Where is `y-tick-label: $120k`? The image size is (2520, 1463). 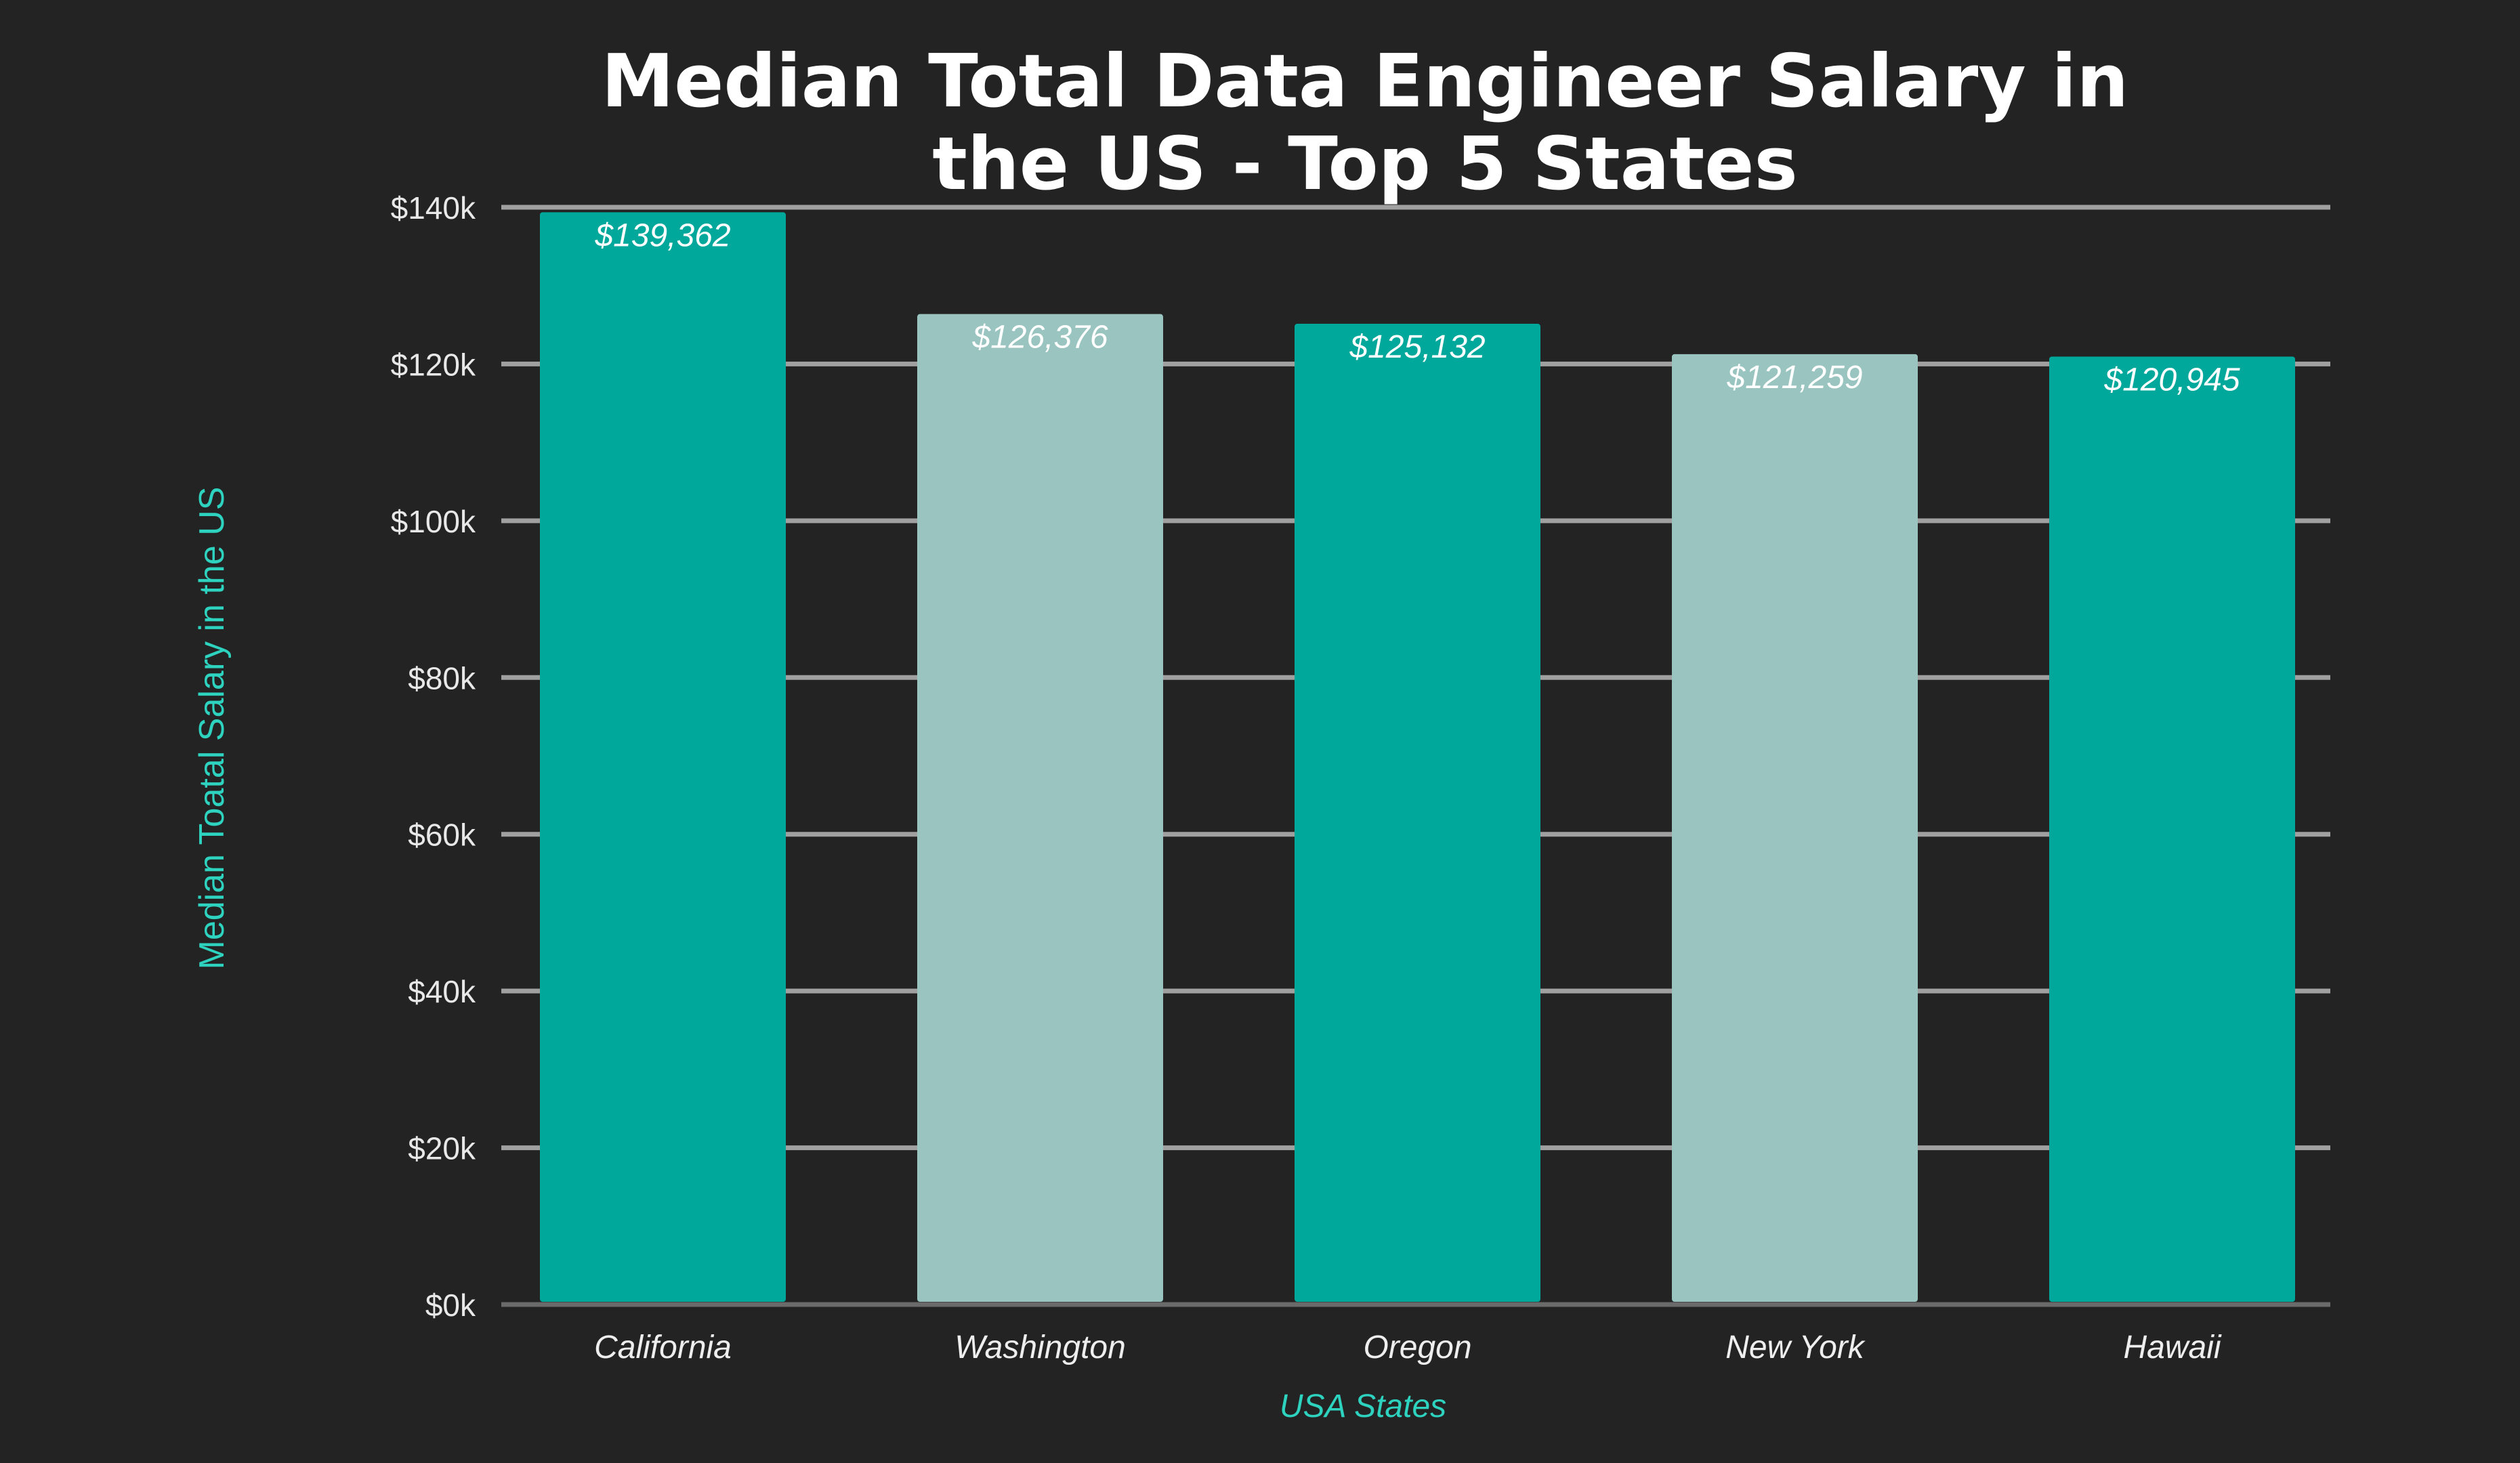
y-tick-label: $120k is located at coordinates (433, 365).